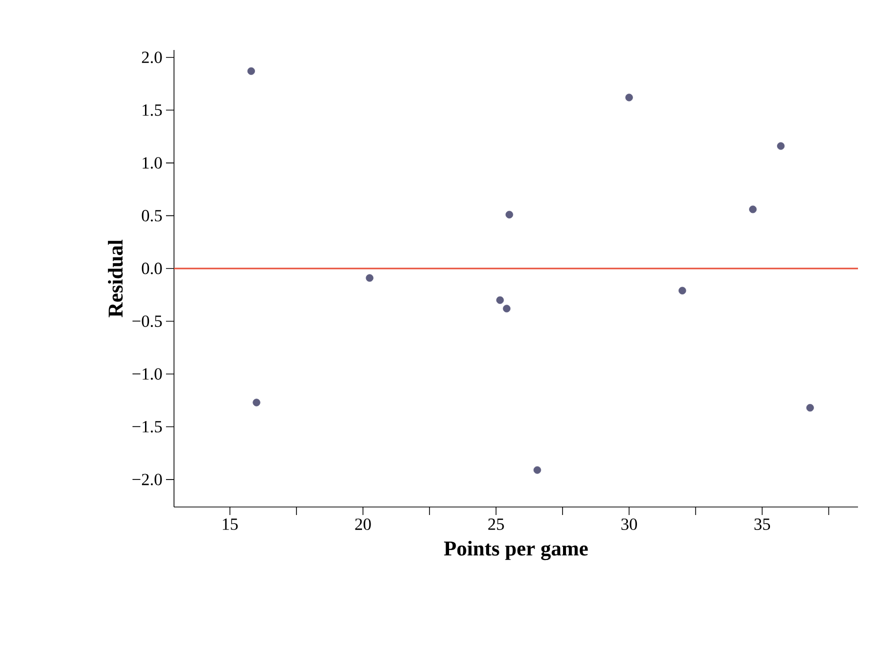  What do you see at coordinates (629, 524) in the screenshot?
I see `x-tick-label: 30` at bounding box center [629, 524].